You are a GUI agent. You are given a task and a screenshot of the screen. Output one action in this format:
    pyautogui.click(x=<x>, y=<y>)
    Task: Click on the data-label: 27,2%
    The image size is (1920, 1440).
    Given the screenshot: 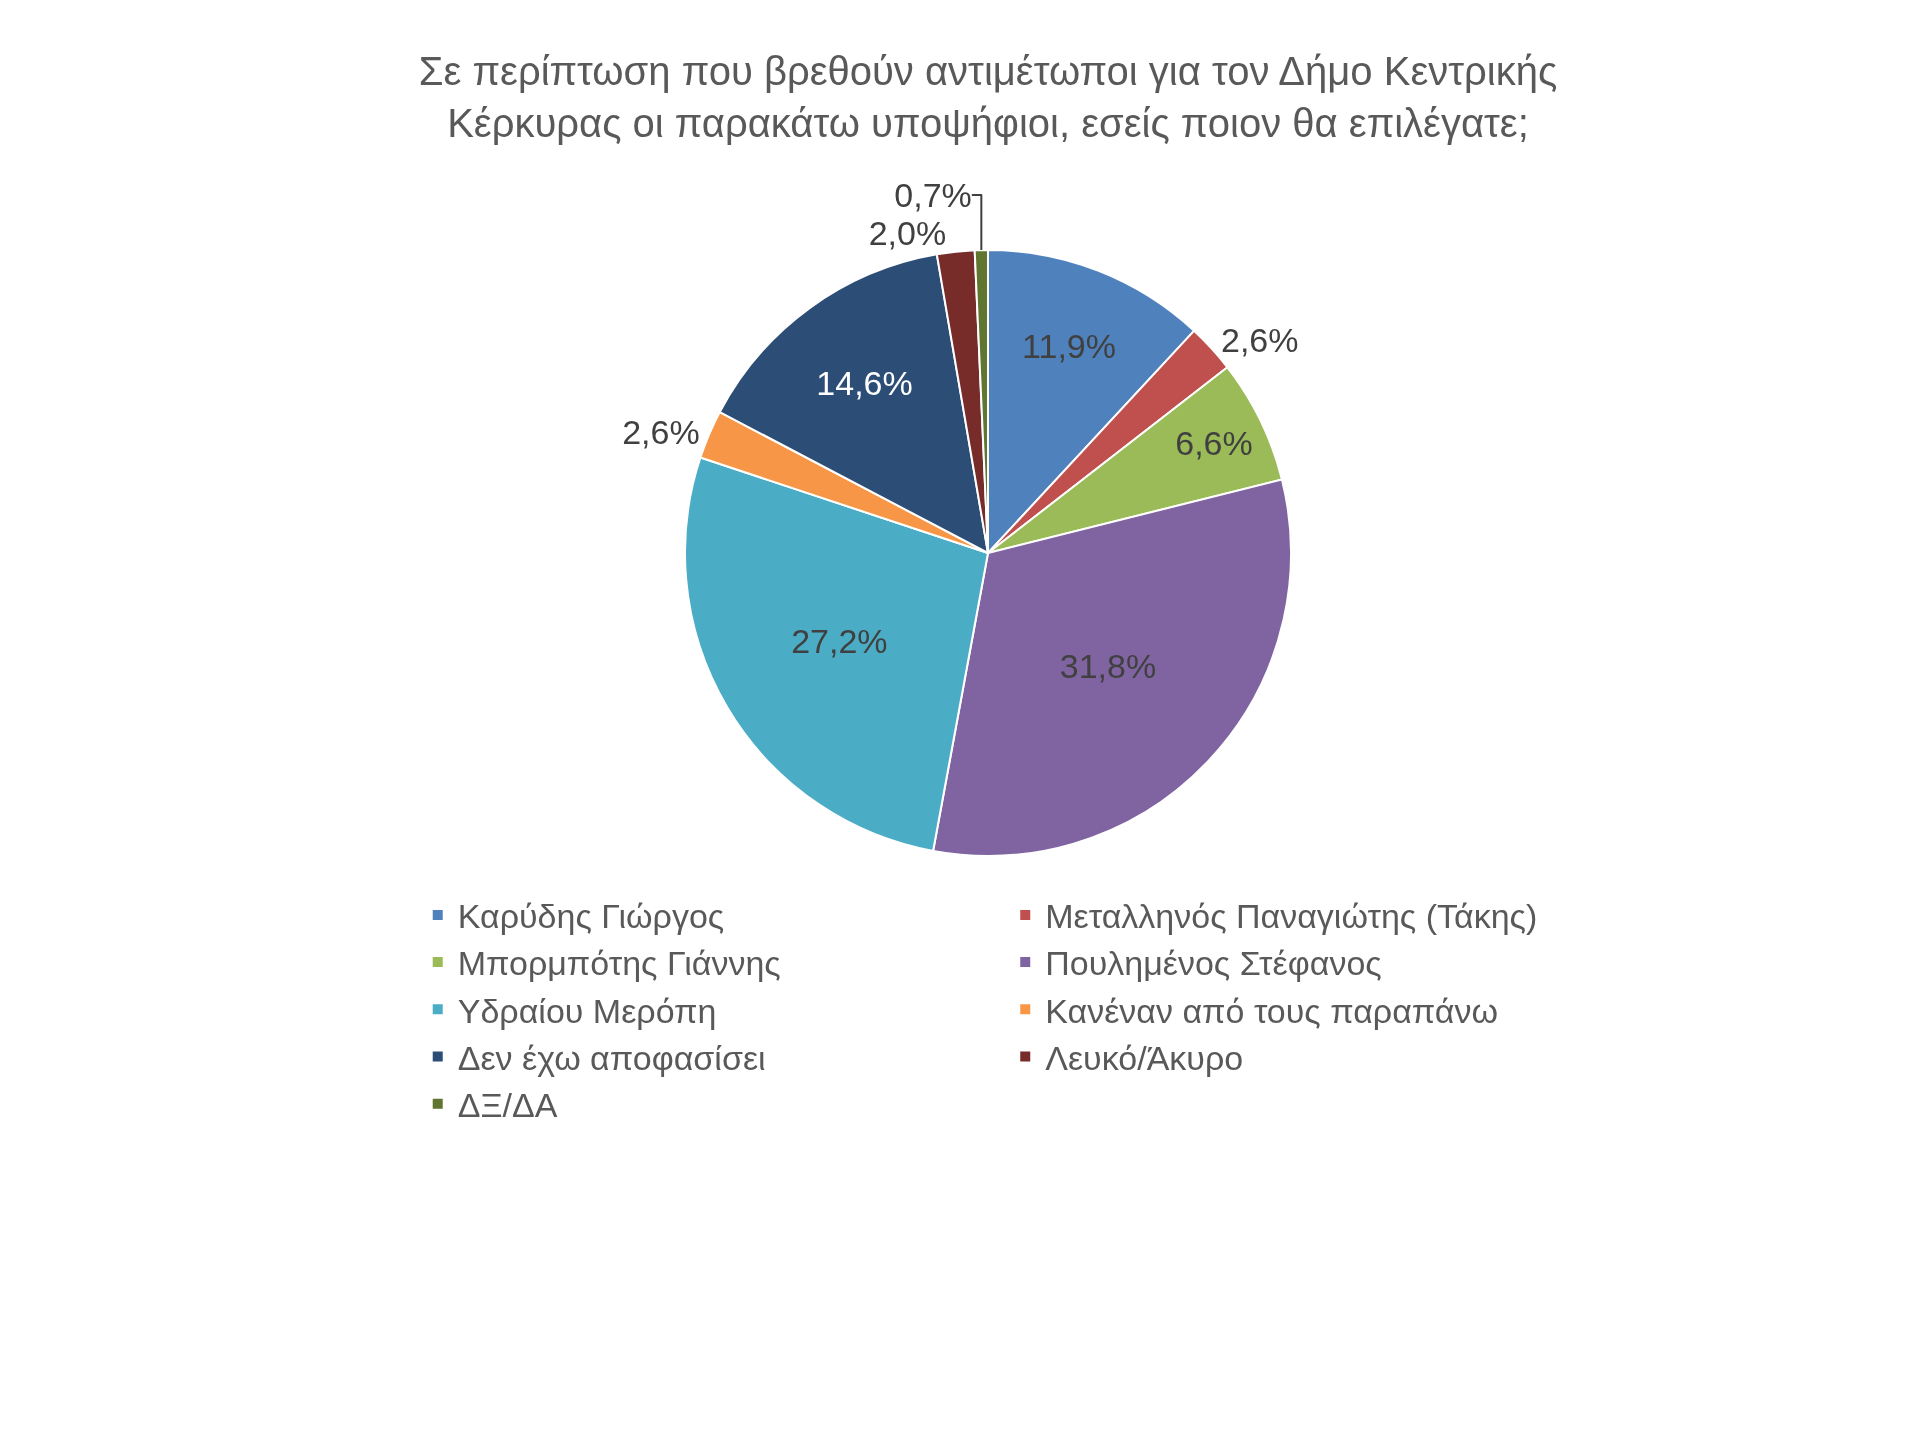 What is the action you would take?
    pyautogui.click(x=839, y=640)
    